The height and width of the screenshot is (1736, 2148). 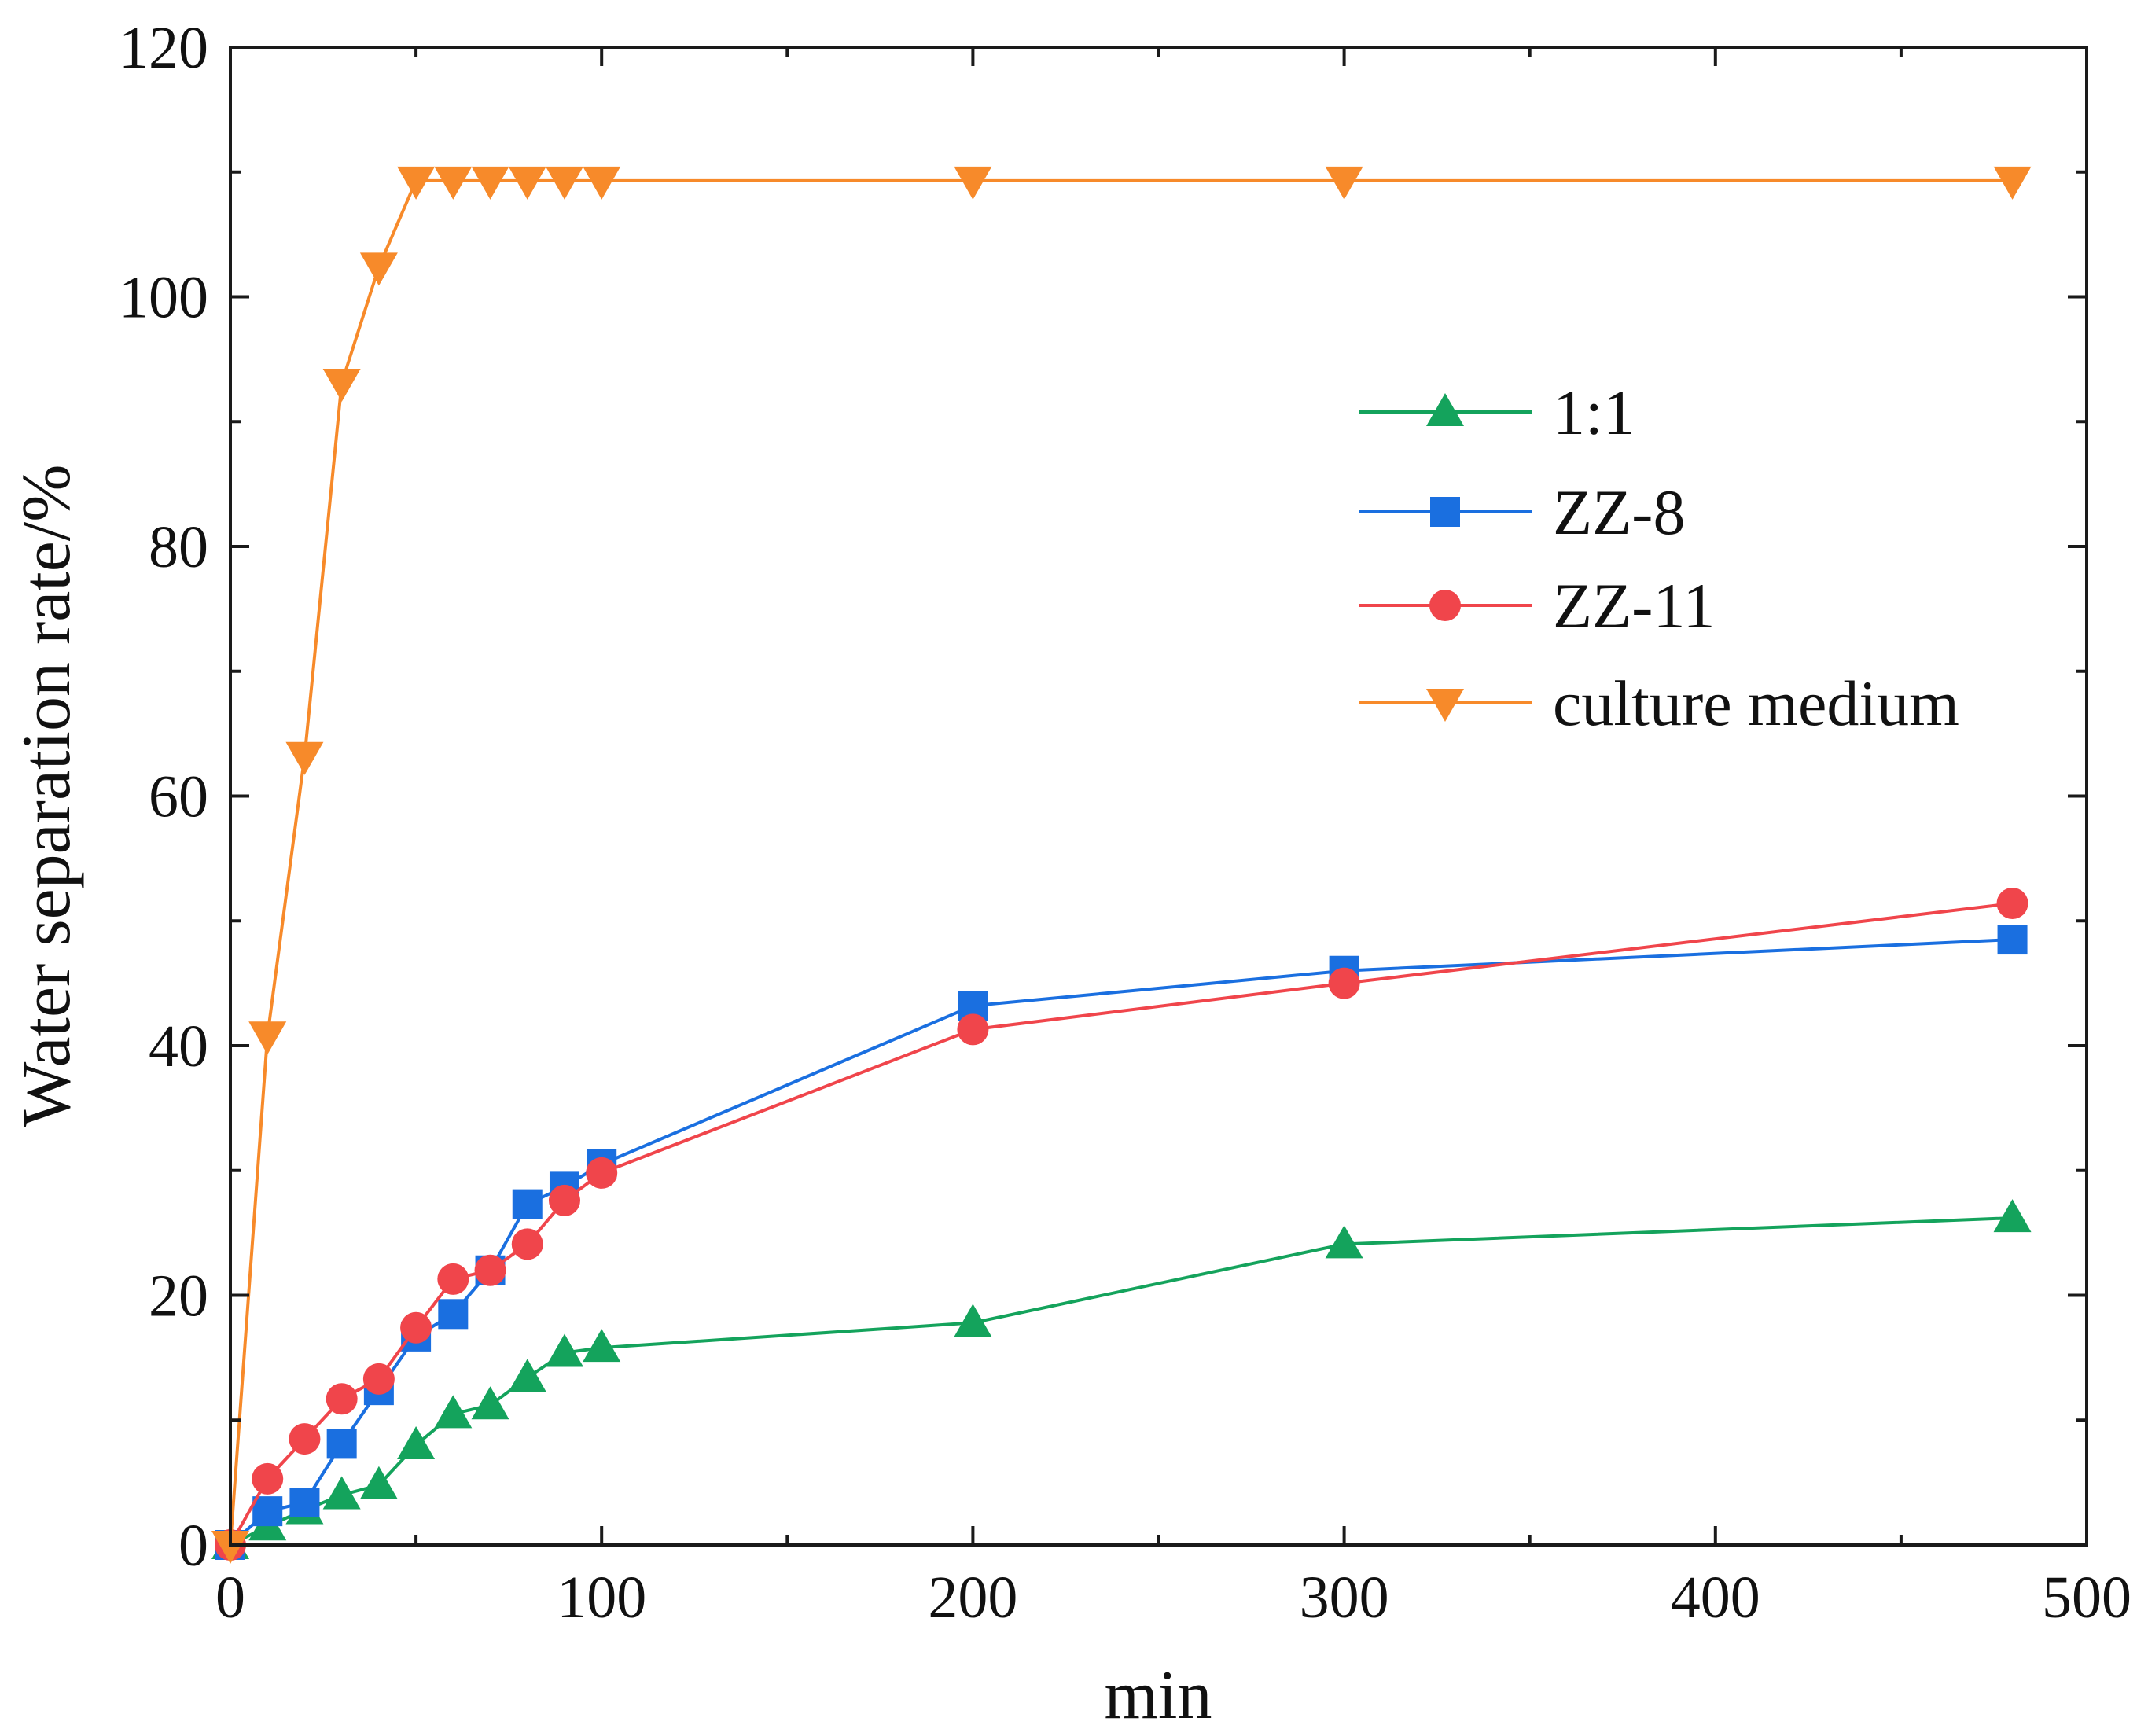 What do you see at coordinates (179, 1296) in the screenshot?
I see `y-tick-label: 20` at bounding box center [179, 1296].